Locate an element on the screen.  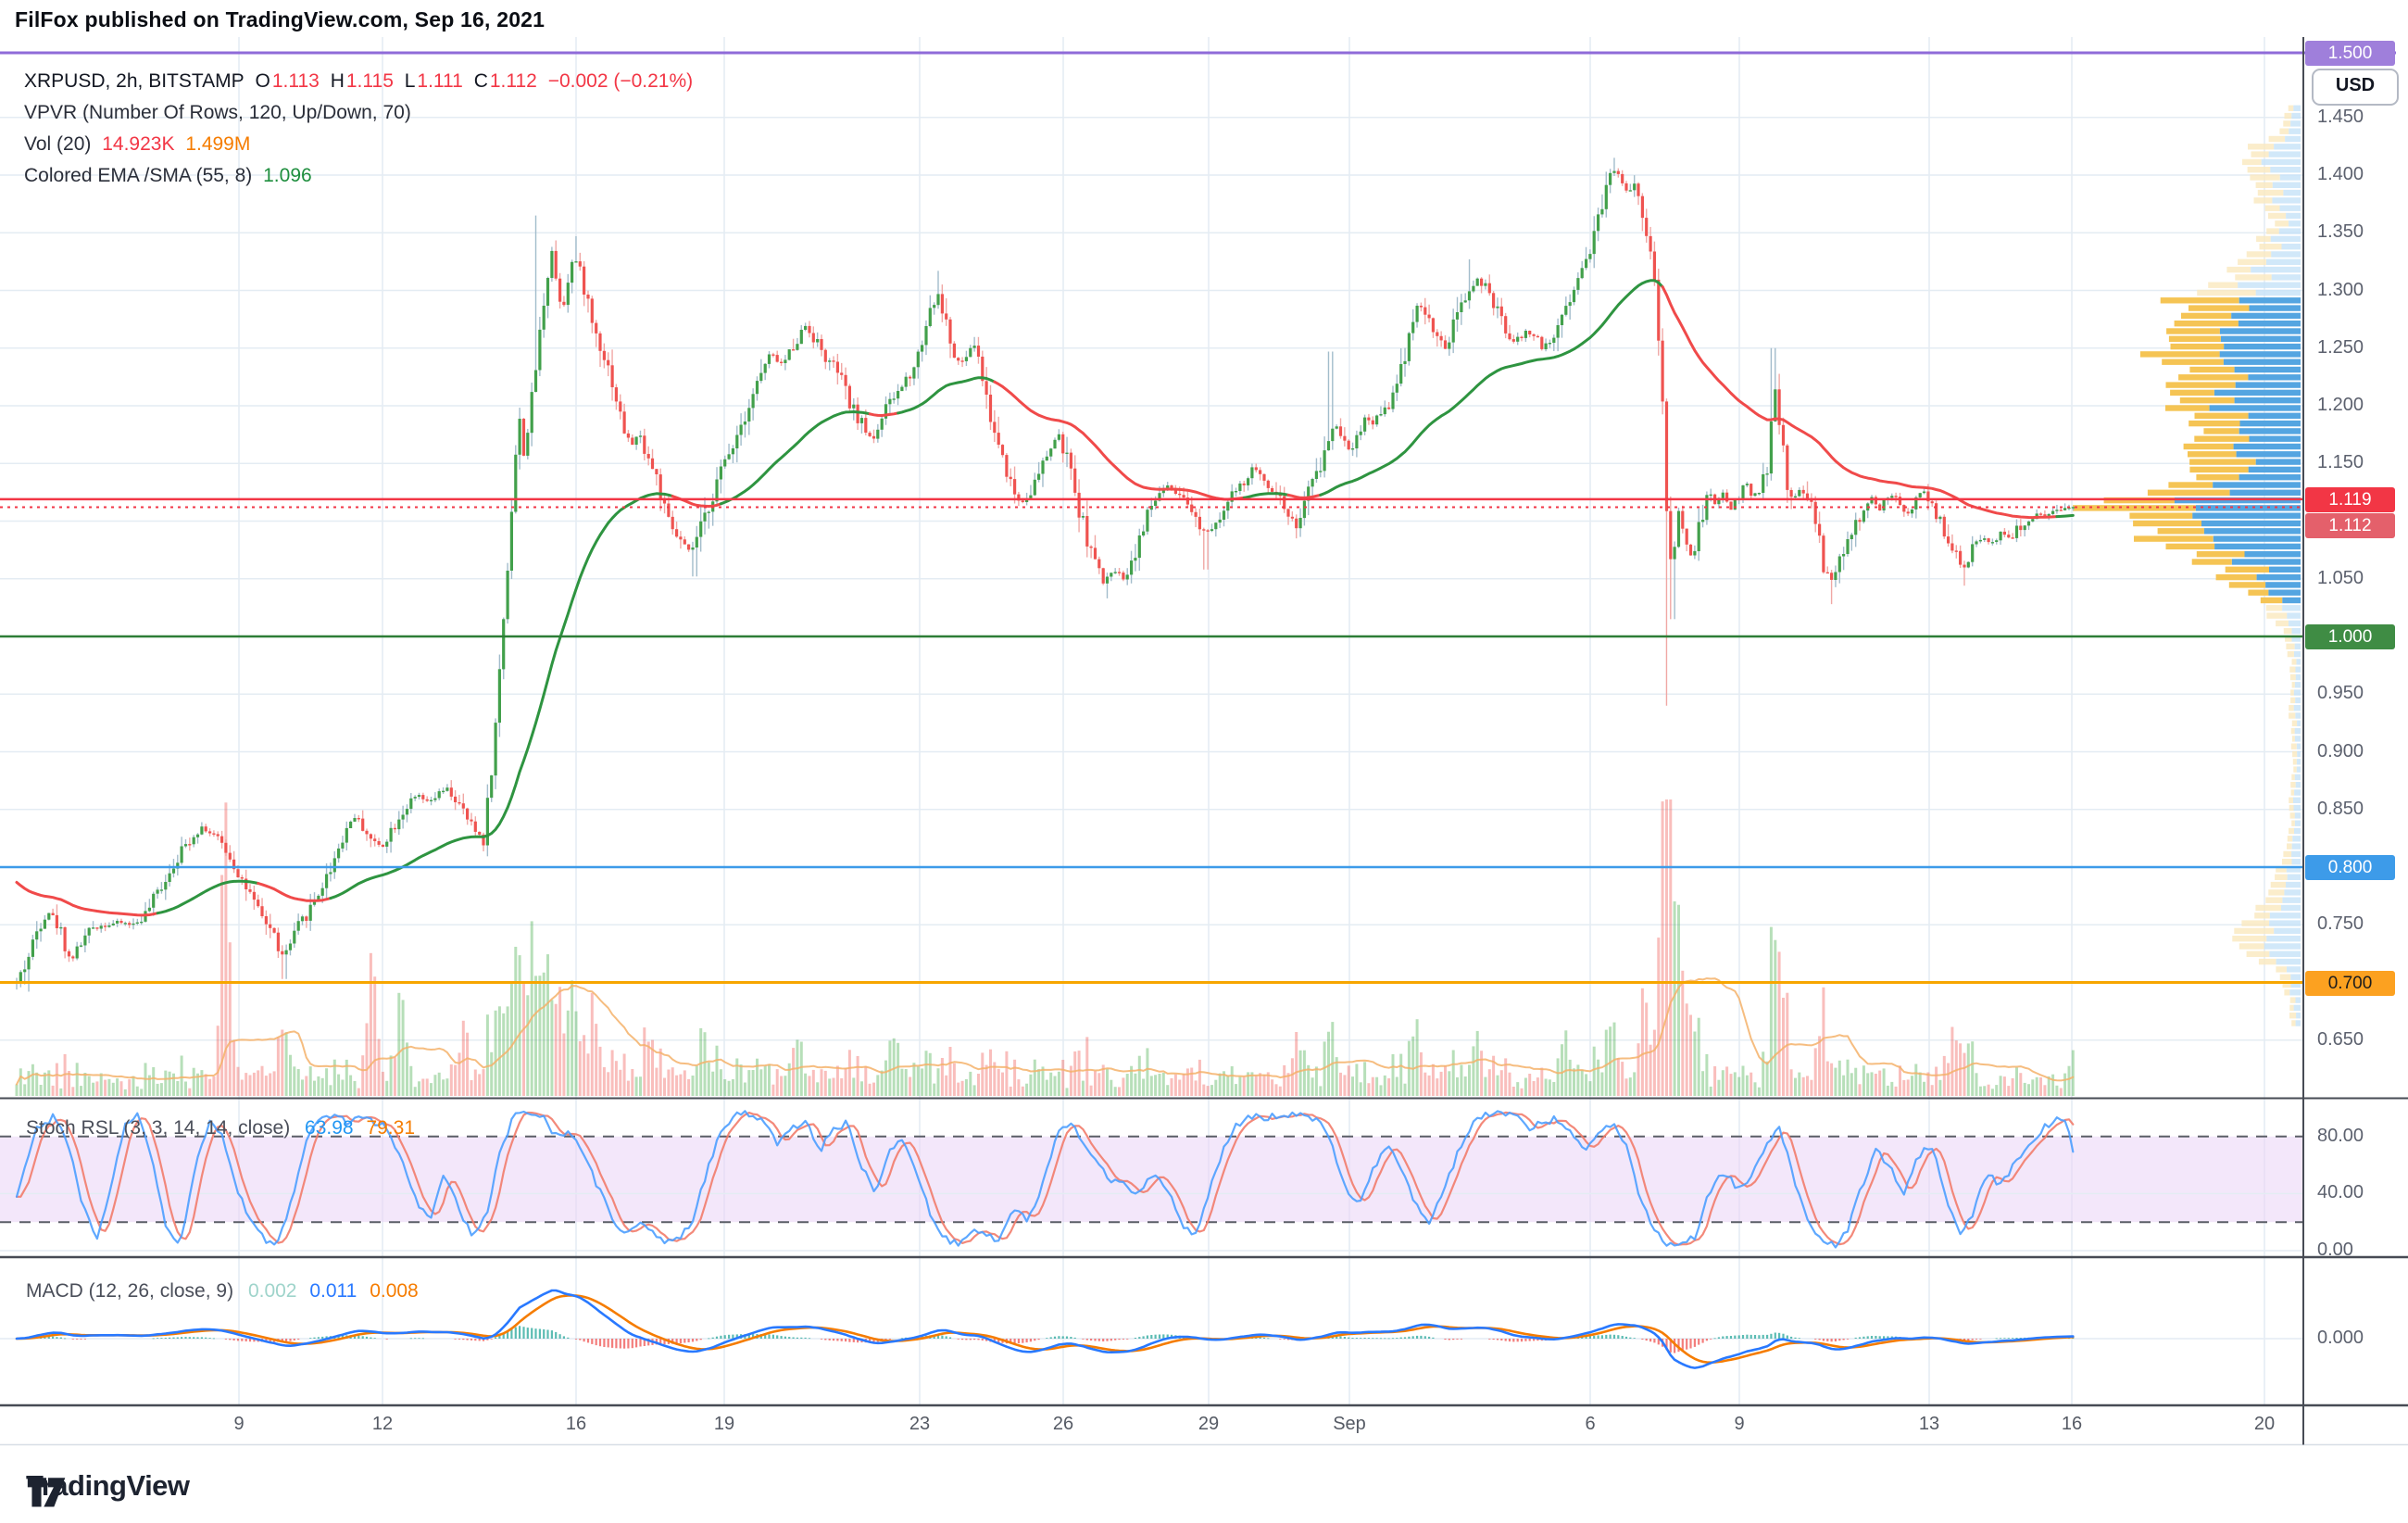
price-badge-1.500: 1.500 is located at coordinates (2350, 53).